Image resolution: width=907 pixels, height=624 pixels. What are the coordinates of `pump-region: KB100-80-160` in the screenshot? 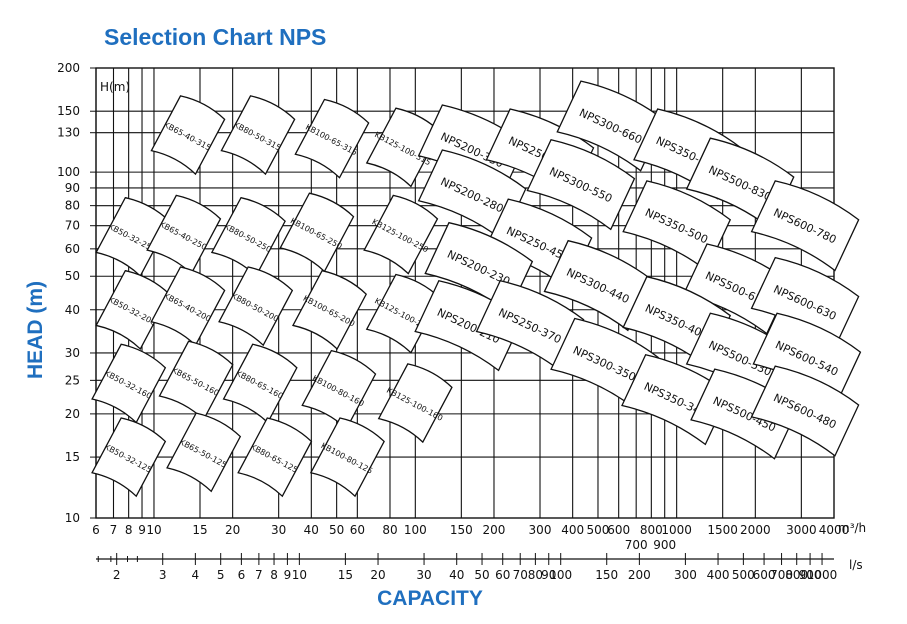 It's located at (339, 389).